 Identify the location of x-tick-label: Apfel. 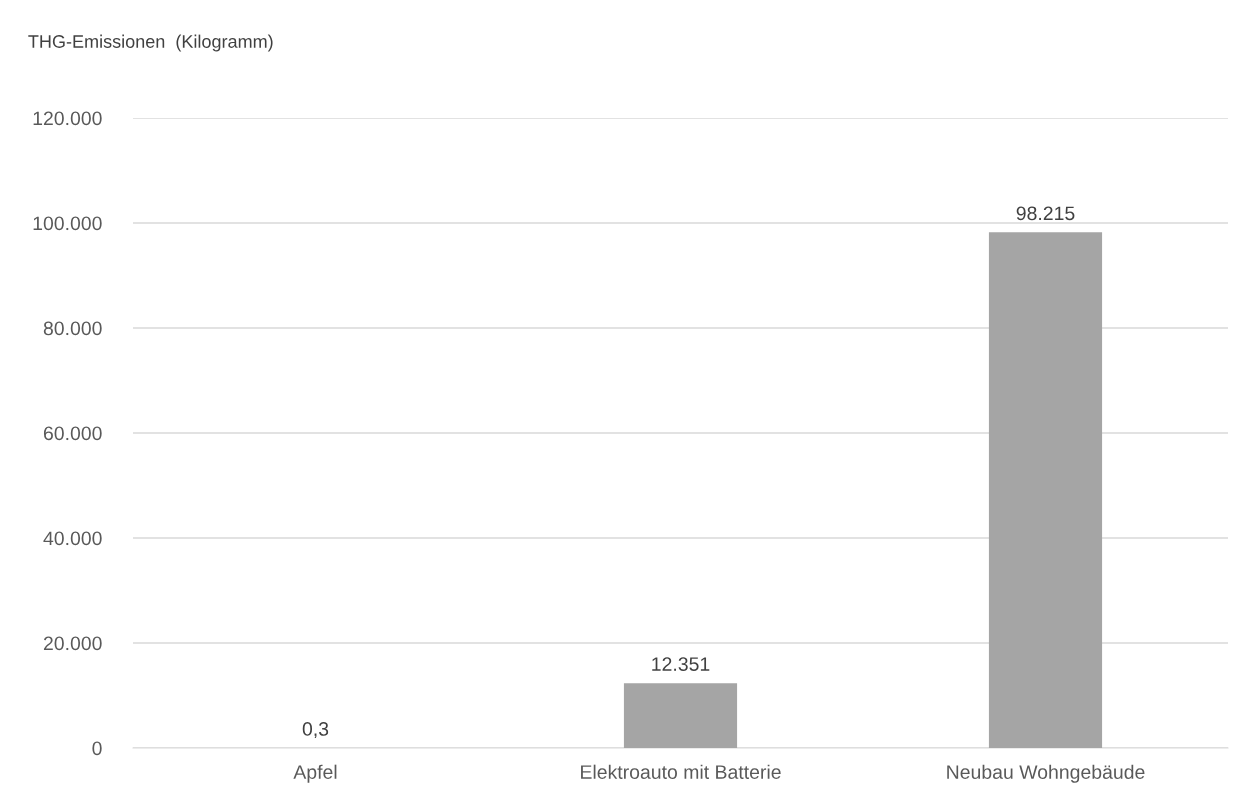
(315, 773).